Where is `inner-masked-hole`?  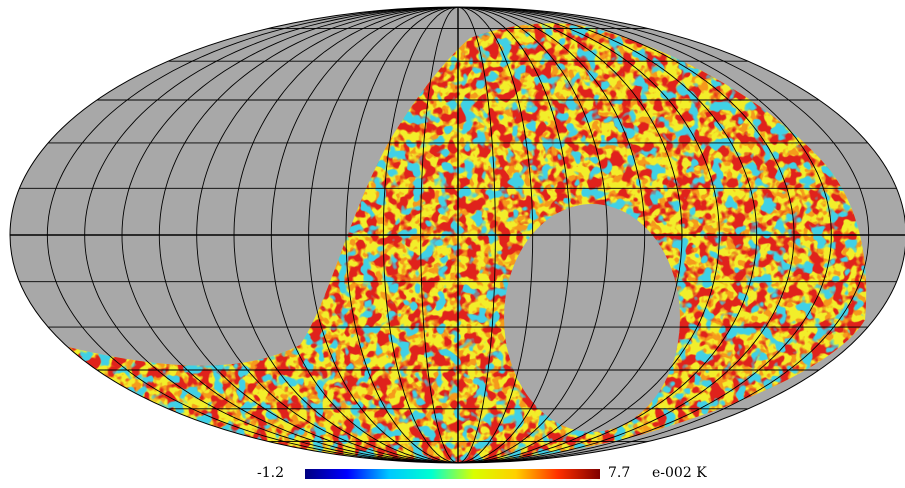
inner-masked-hole is located at coordinates (592, 318).